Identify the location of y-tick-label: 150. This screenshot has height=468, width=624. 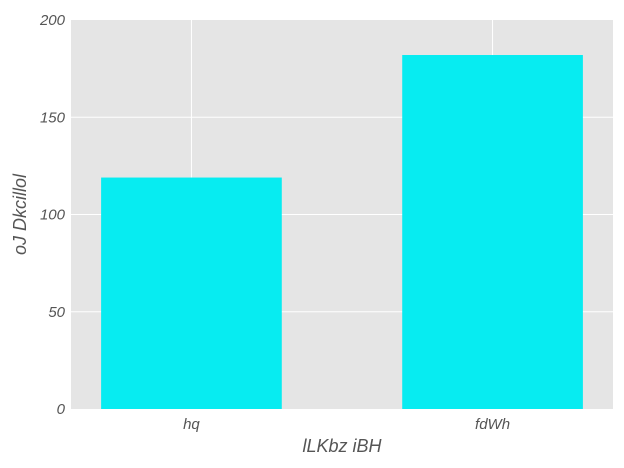
(53, 117).